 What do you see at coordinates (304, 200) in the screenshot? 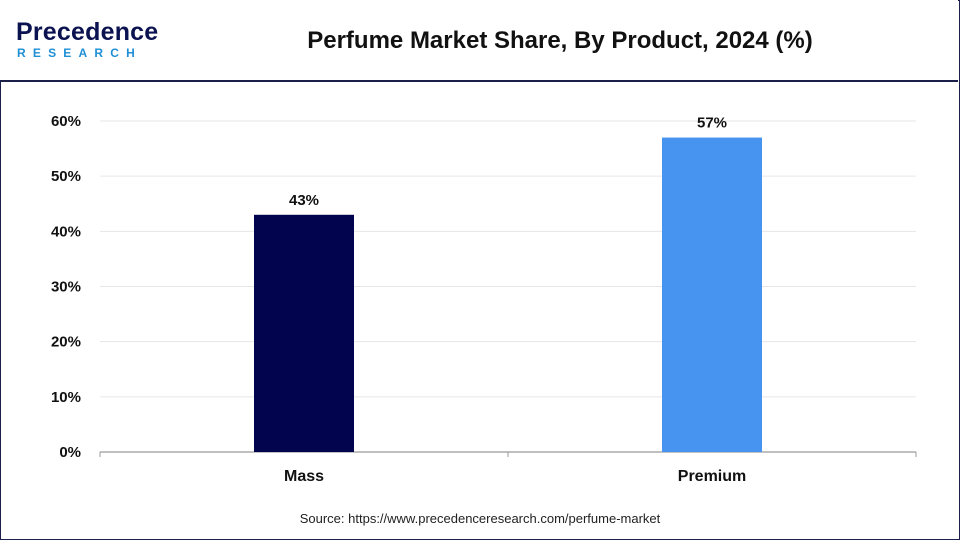
I see `data-label: 43%` at bounding box center [304, 200].